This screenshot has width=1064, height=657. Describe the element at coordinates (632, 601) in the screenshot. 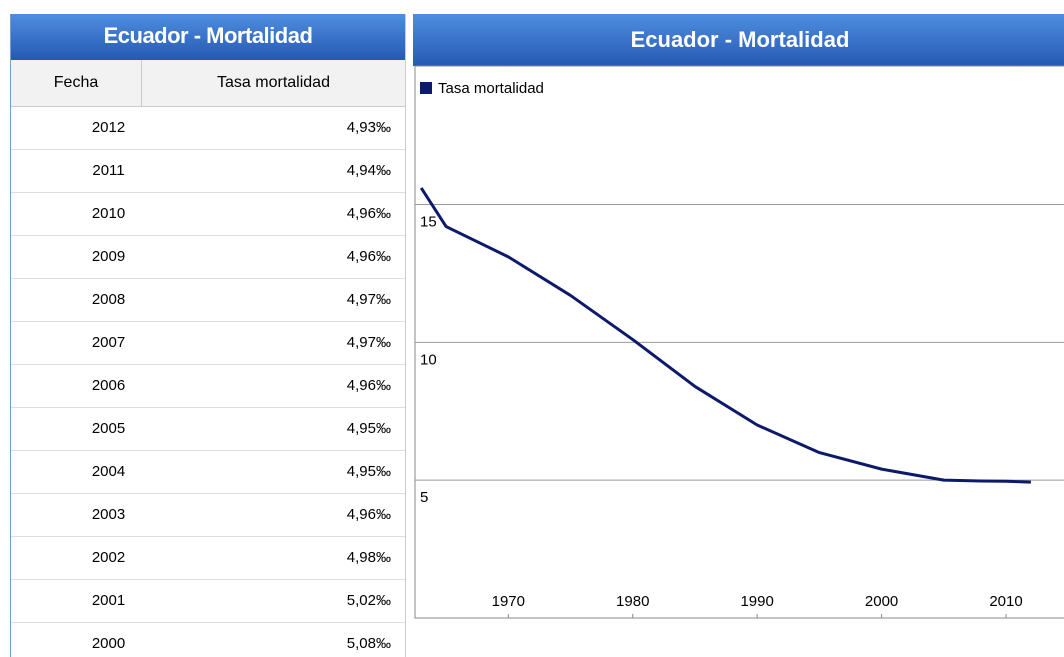

I see `x-tick-label: 1980` at that location.